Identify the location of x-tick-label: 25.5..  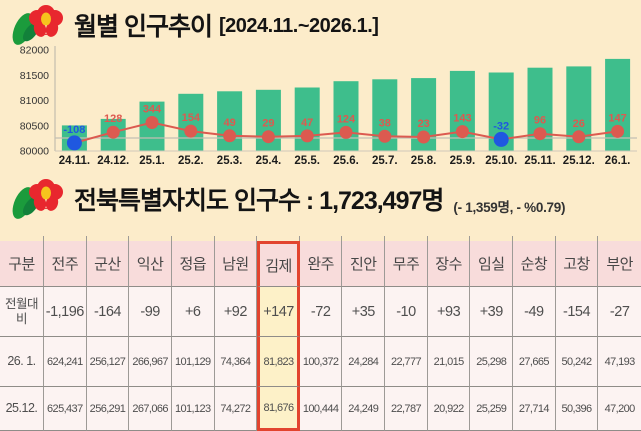
(307, 161).